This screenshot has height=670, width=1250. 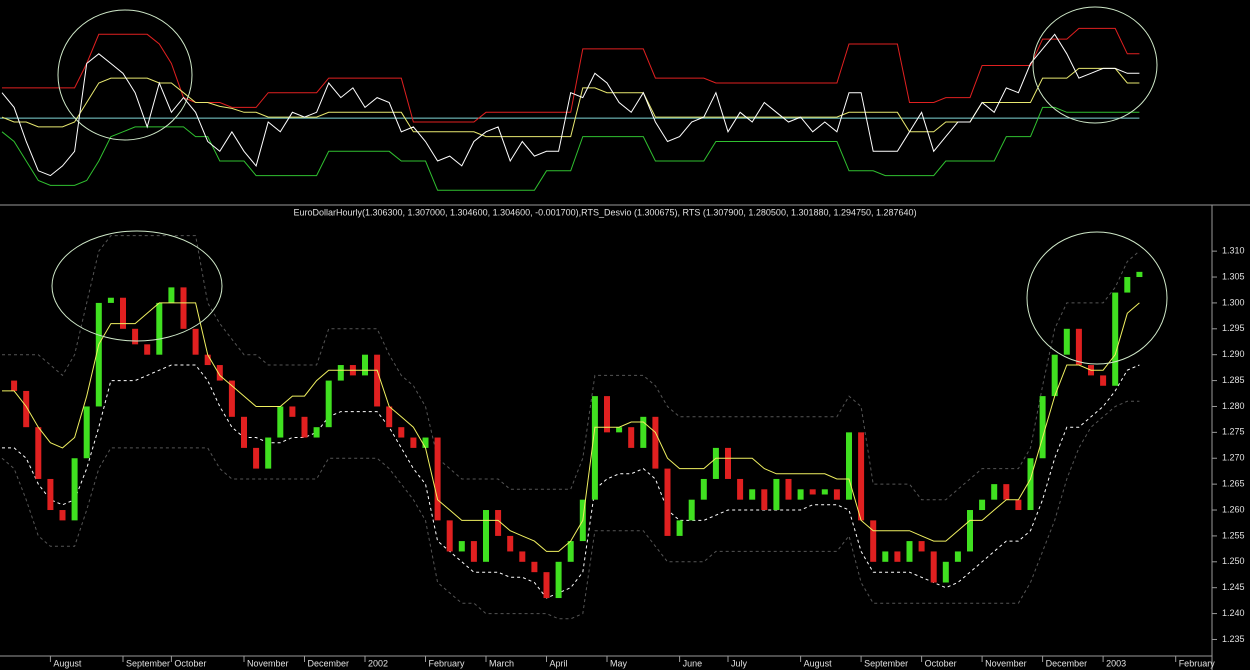 I want to click on x-tick-label: October, so click(x=190, y=663).